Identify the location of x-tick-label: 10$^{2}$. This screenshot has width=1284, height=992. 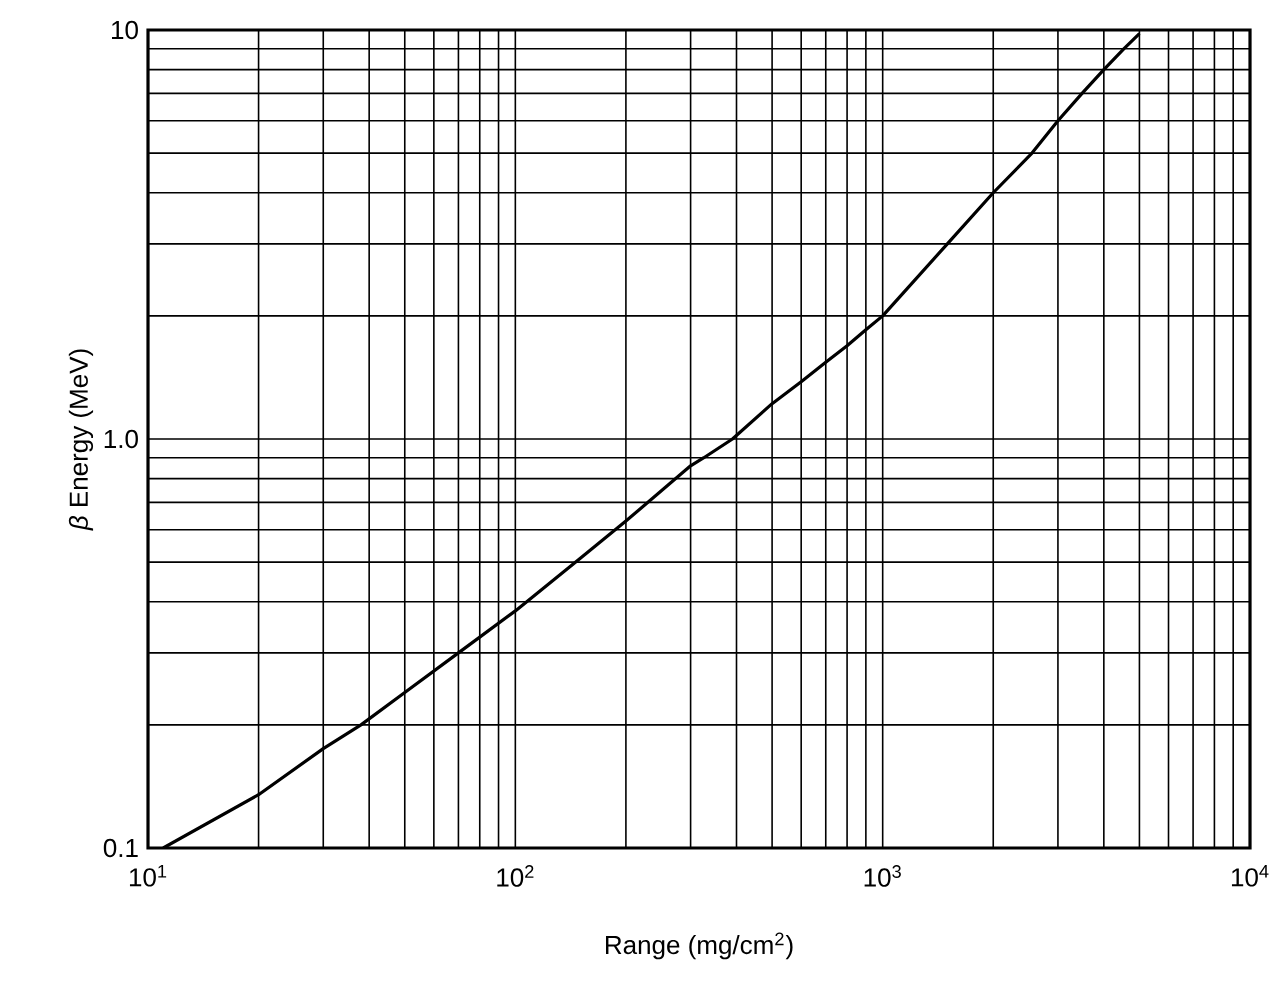
(515, 876).